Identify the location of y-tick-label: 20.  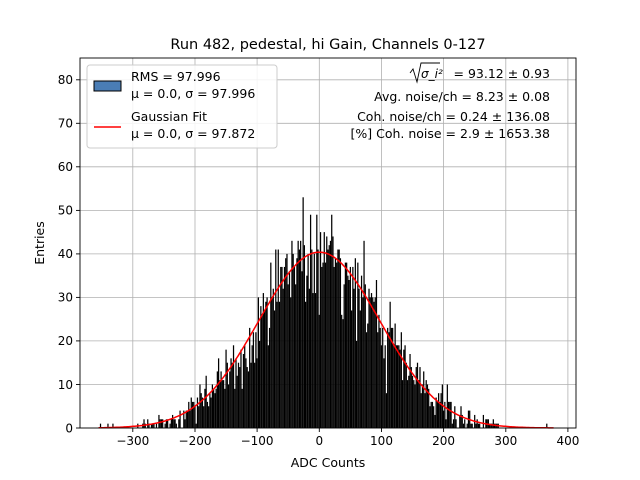
(65, 341).